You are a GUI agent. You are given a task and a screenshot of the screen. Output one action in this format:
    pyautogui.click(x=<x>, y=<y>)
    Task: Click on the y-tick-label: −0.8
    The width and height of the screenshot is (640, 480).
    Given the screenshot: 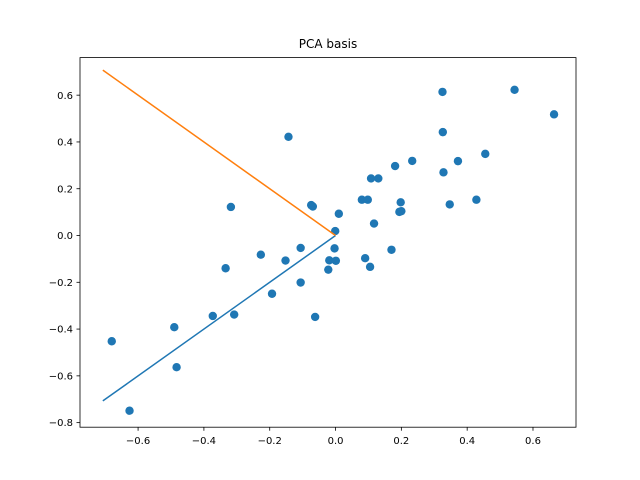 What is the action you would take?
    pyautogui.click(x=61, y=423)
    